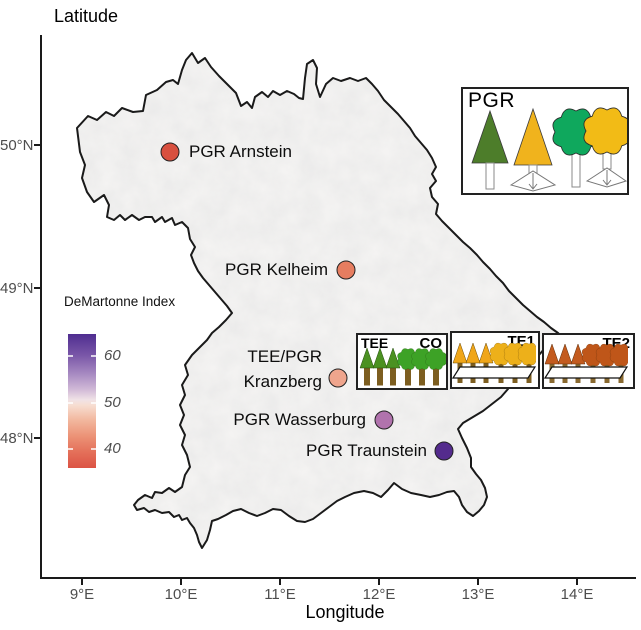  What do you see at coordinates (490, 149) in the screenshot?
I see `conifer-green-icon` at bounding box center [490, 149].